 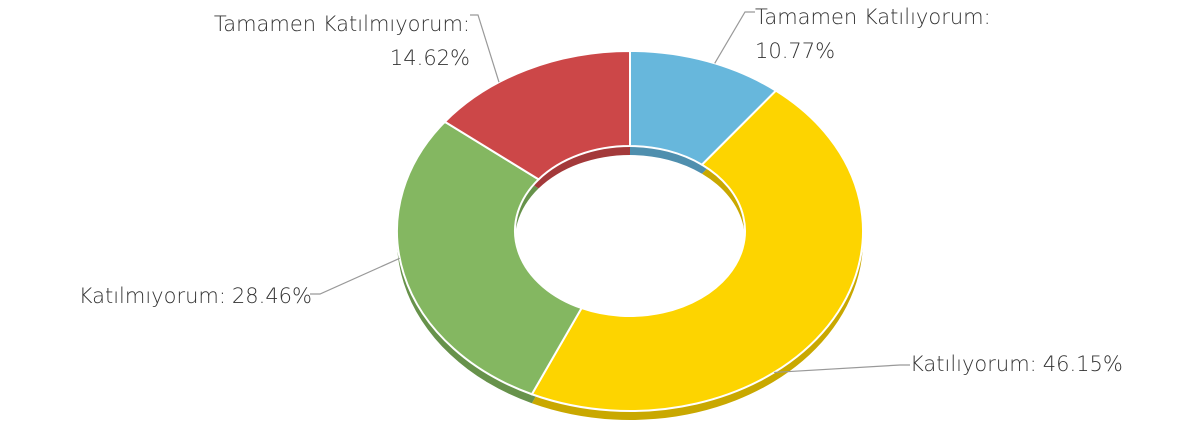 What do you see at coordinates (795, 51) in the screenshot?
I see `value-label: 10.77%` at bounding box center [795, 51].